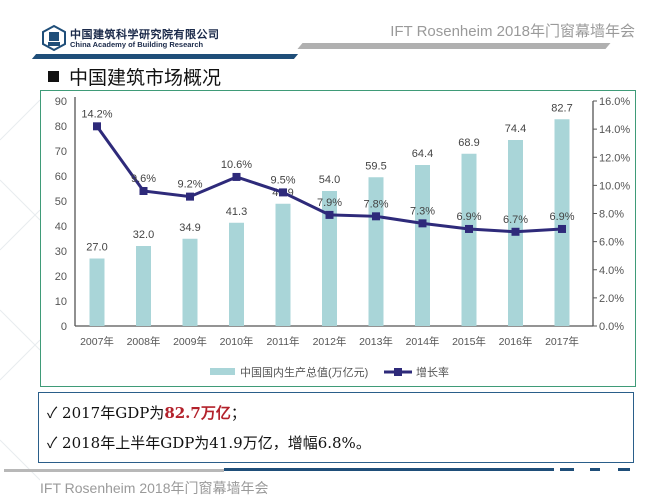 The width and height of the screenshot is (667, 501). Describe the element at coordinates (96, 248) in the screenshot. I see `gdp-bar-label: 27.0` at that location.